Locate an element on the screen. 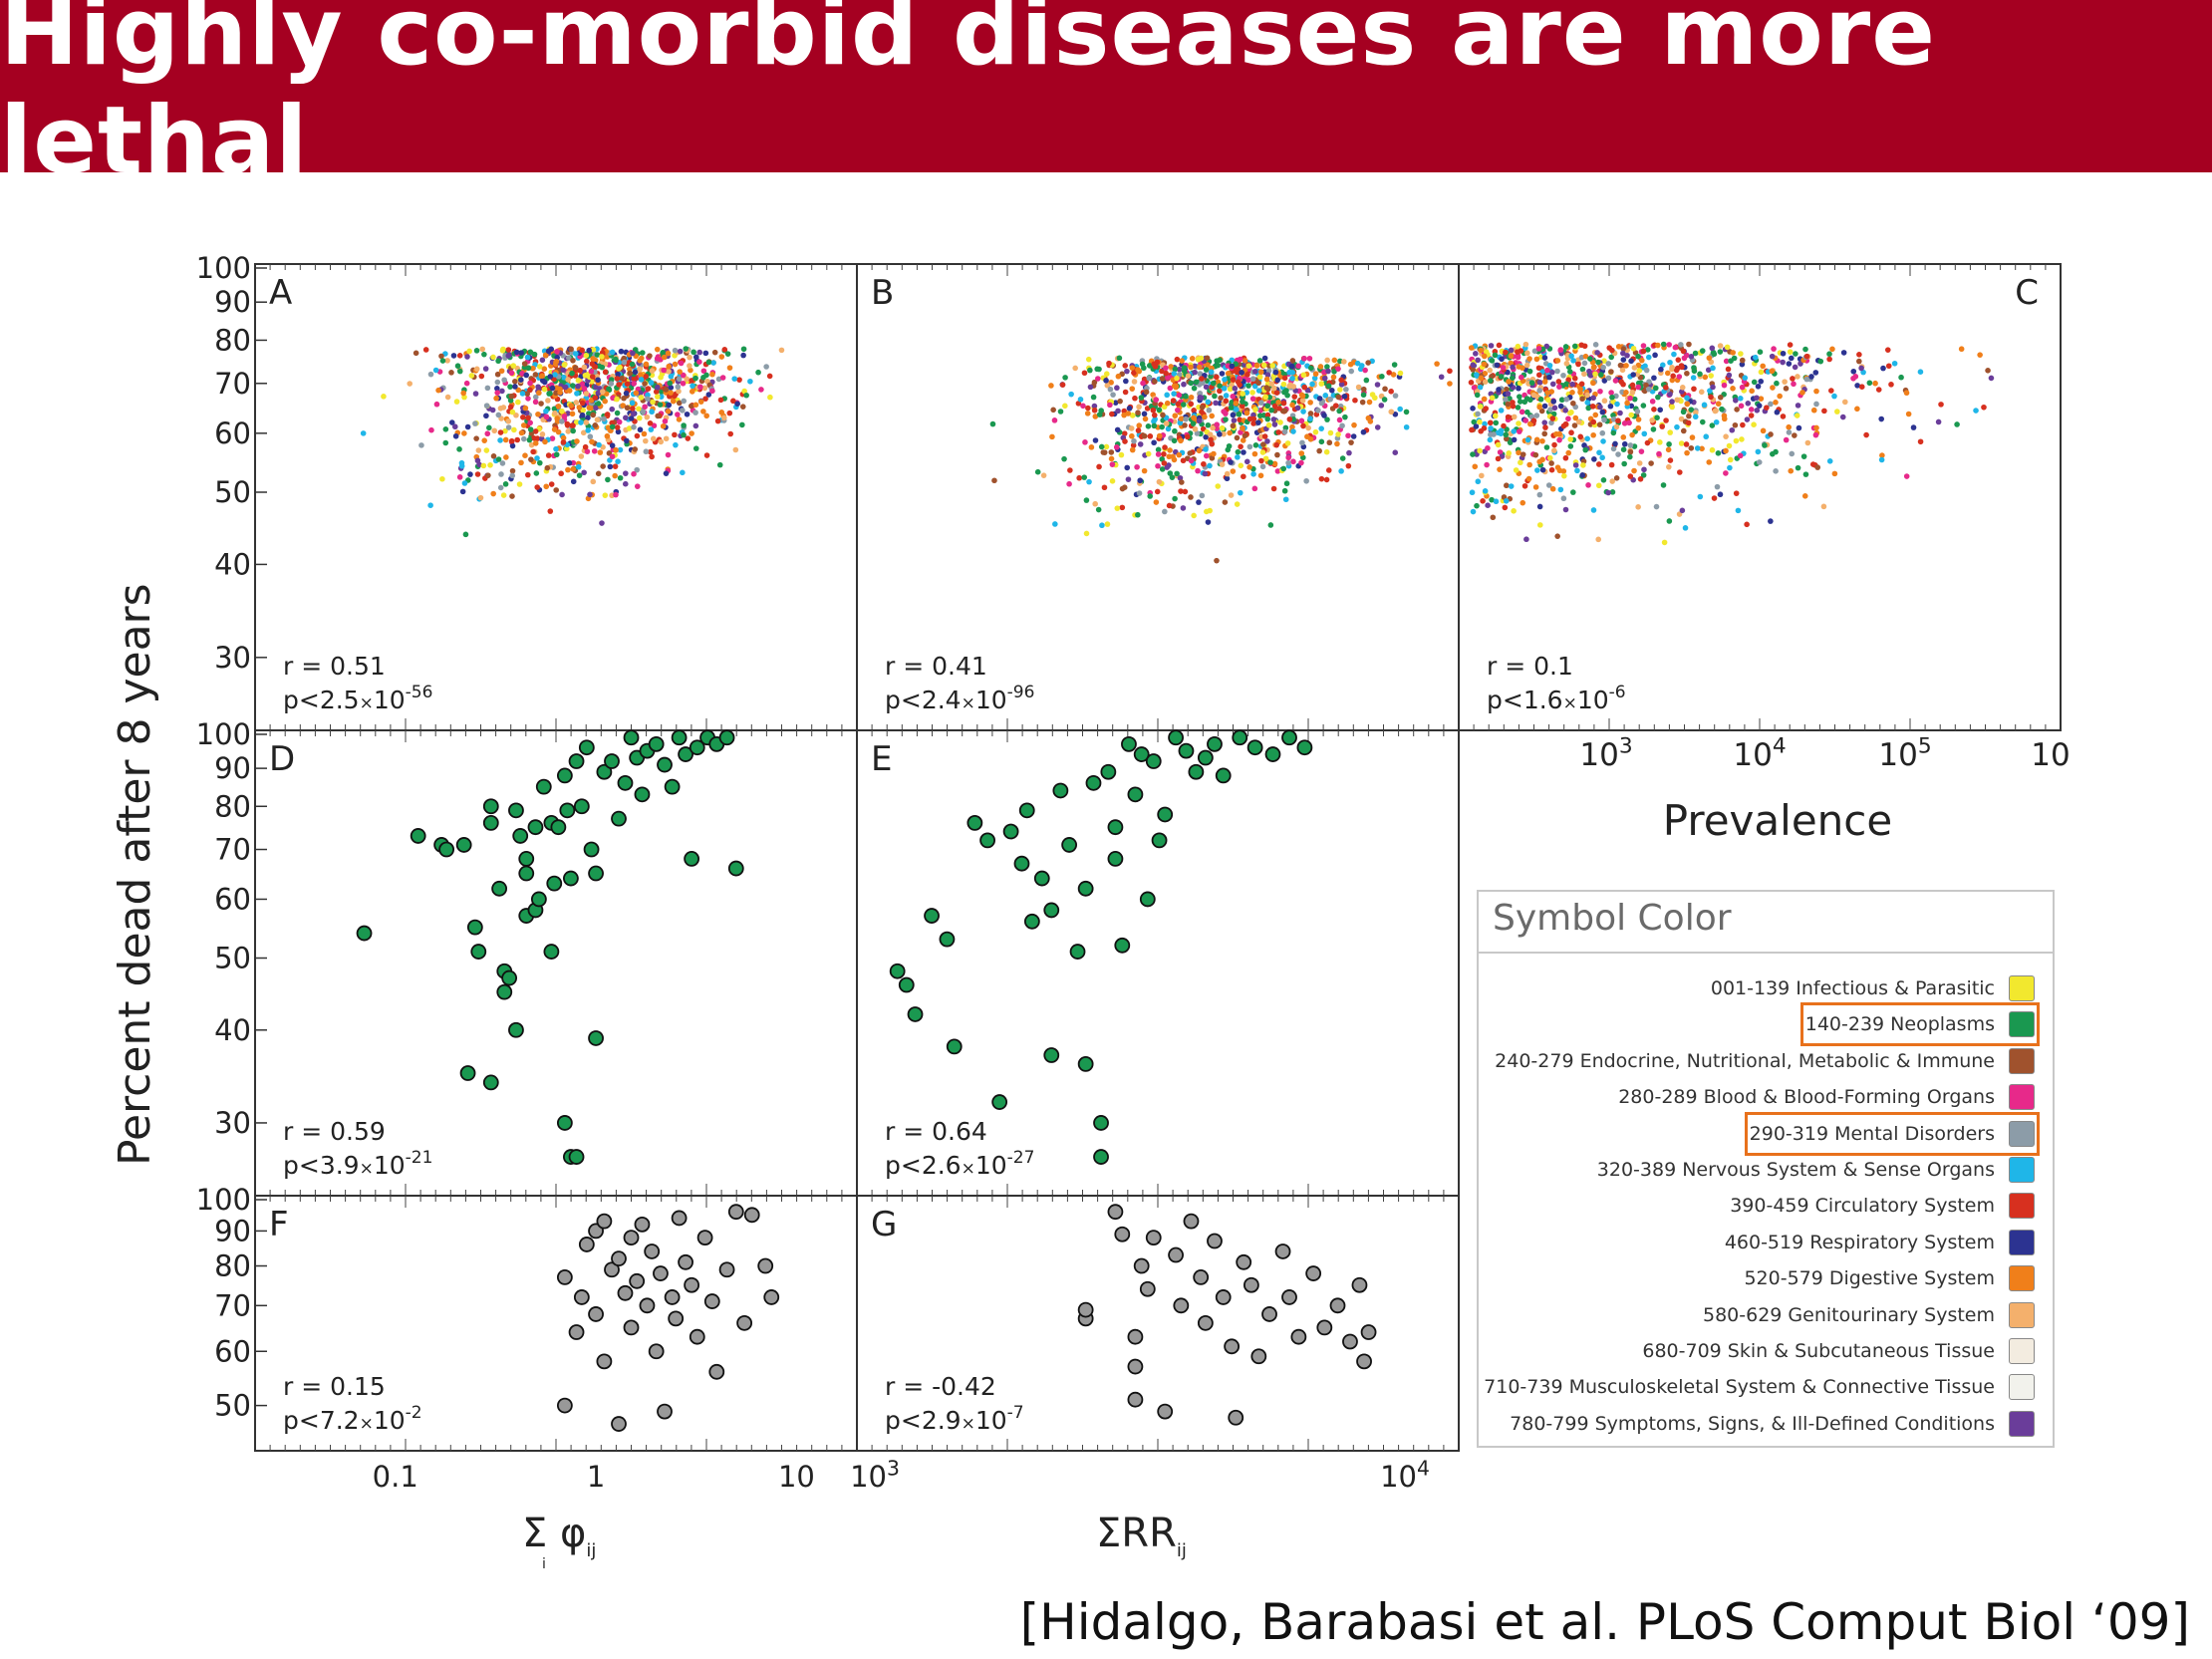 The width and height of the screenshot is (2212, 1659). panel-G: Gr = -0.42p<2.9×10-7 is located at coordinates (1158, 1324).